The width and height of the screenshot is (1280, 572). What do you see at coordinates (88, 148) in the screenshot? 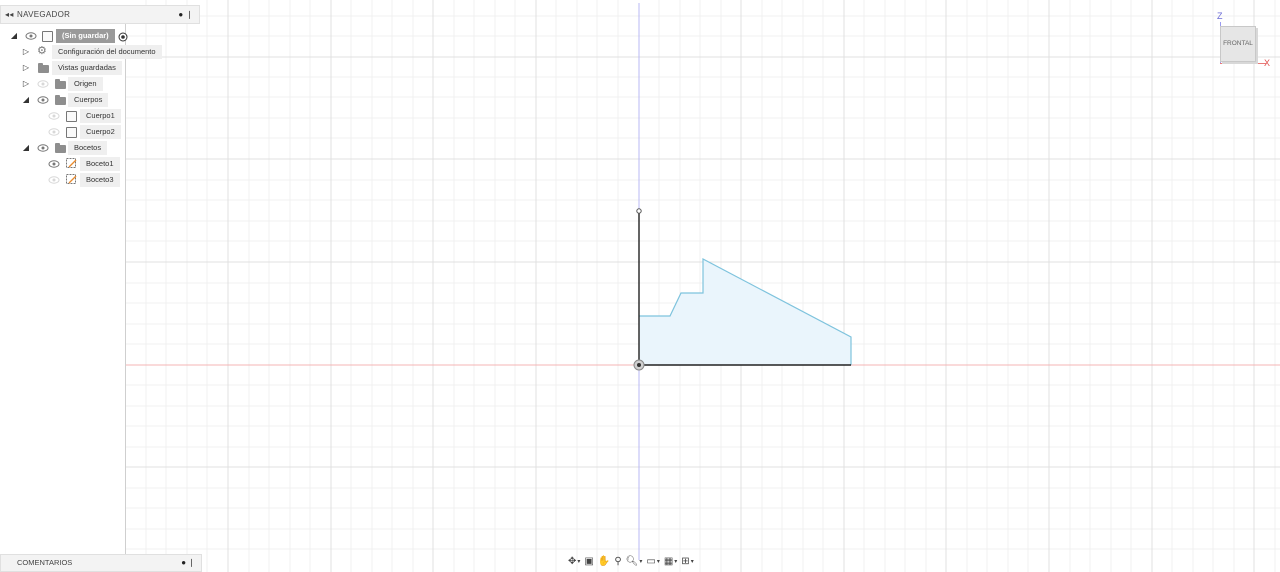
I see `tree-item-label: Bocetos` at bounding box center [88, 148].